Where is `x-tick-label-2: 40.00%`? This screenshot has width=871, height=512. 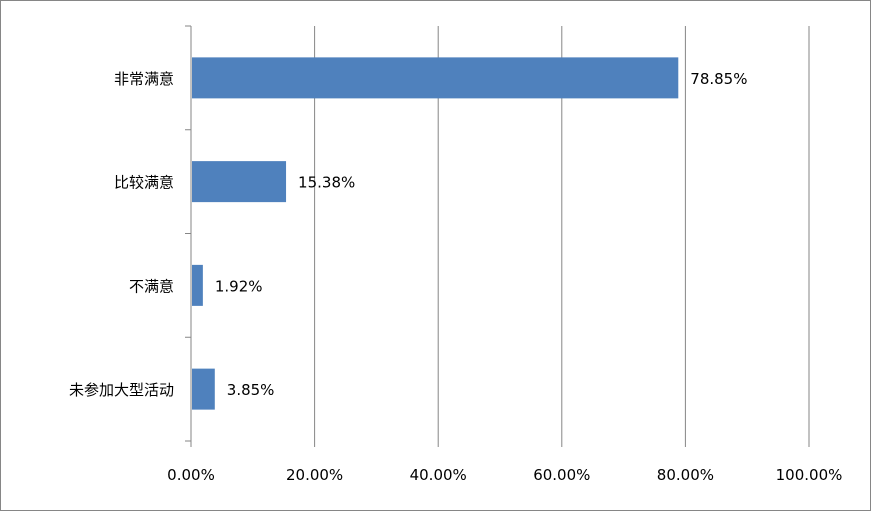
x-tick-label-2: 40.00% is located at coordinates (438, 475).